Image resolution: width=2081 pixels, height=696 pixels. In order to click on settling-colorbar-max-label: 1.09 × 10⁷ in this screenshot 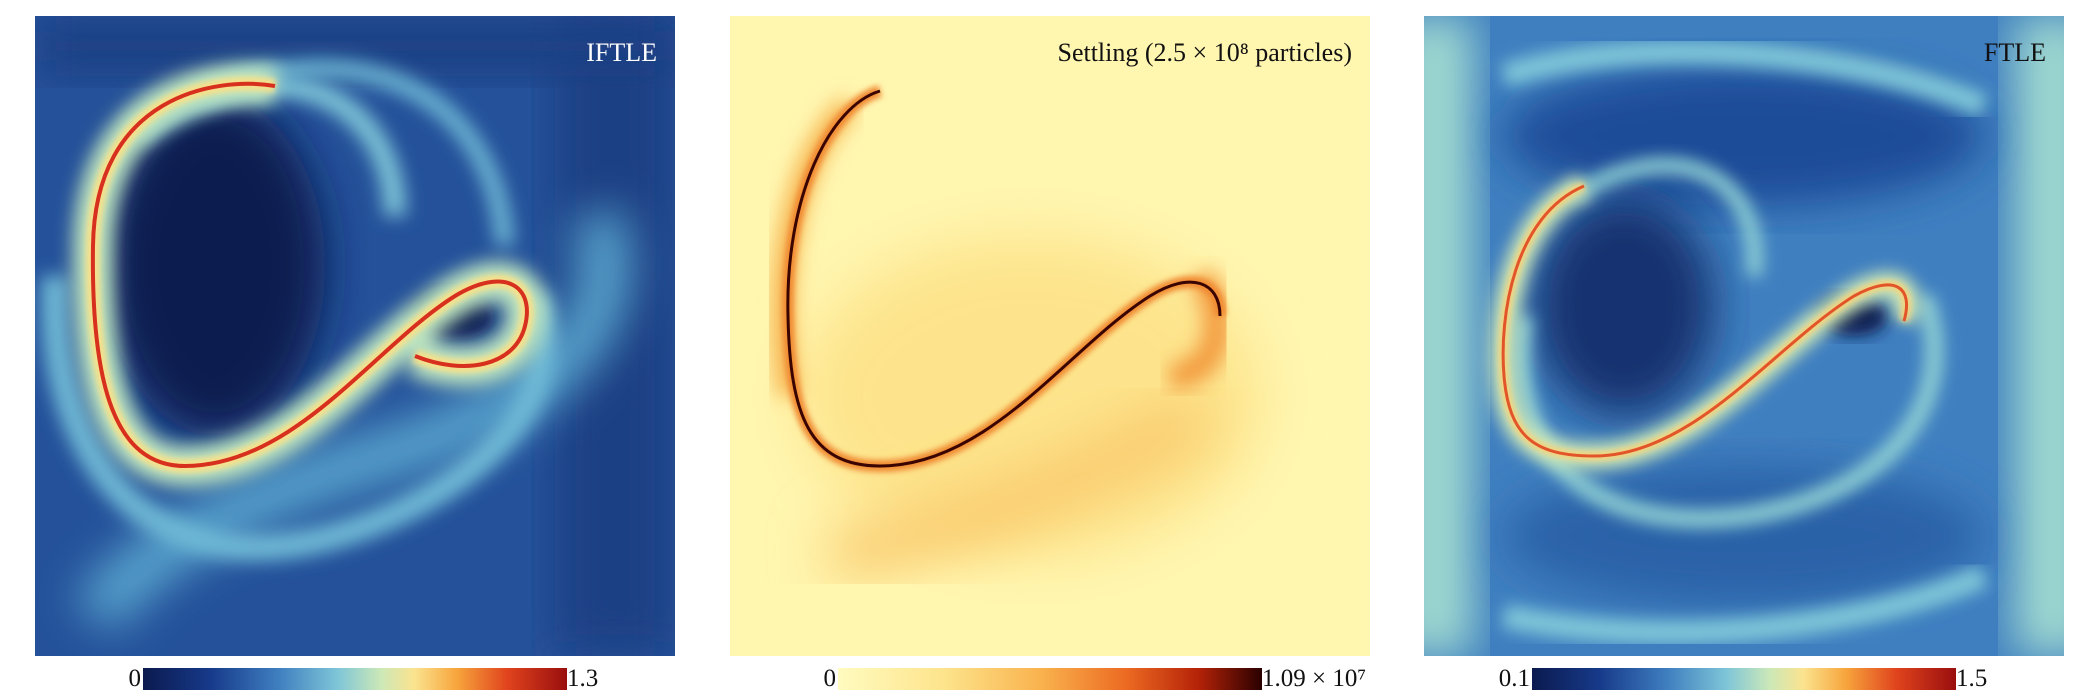, I will do `click(1314, 678)`.